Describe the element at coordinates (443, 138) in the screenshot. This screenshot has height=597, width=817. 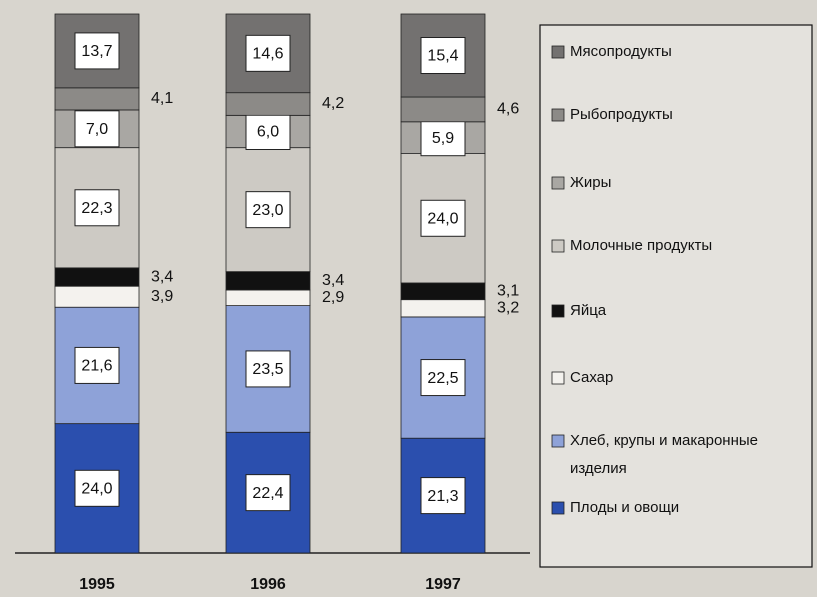
I see `data-label: 5,9` at that location.